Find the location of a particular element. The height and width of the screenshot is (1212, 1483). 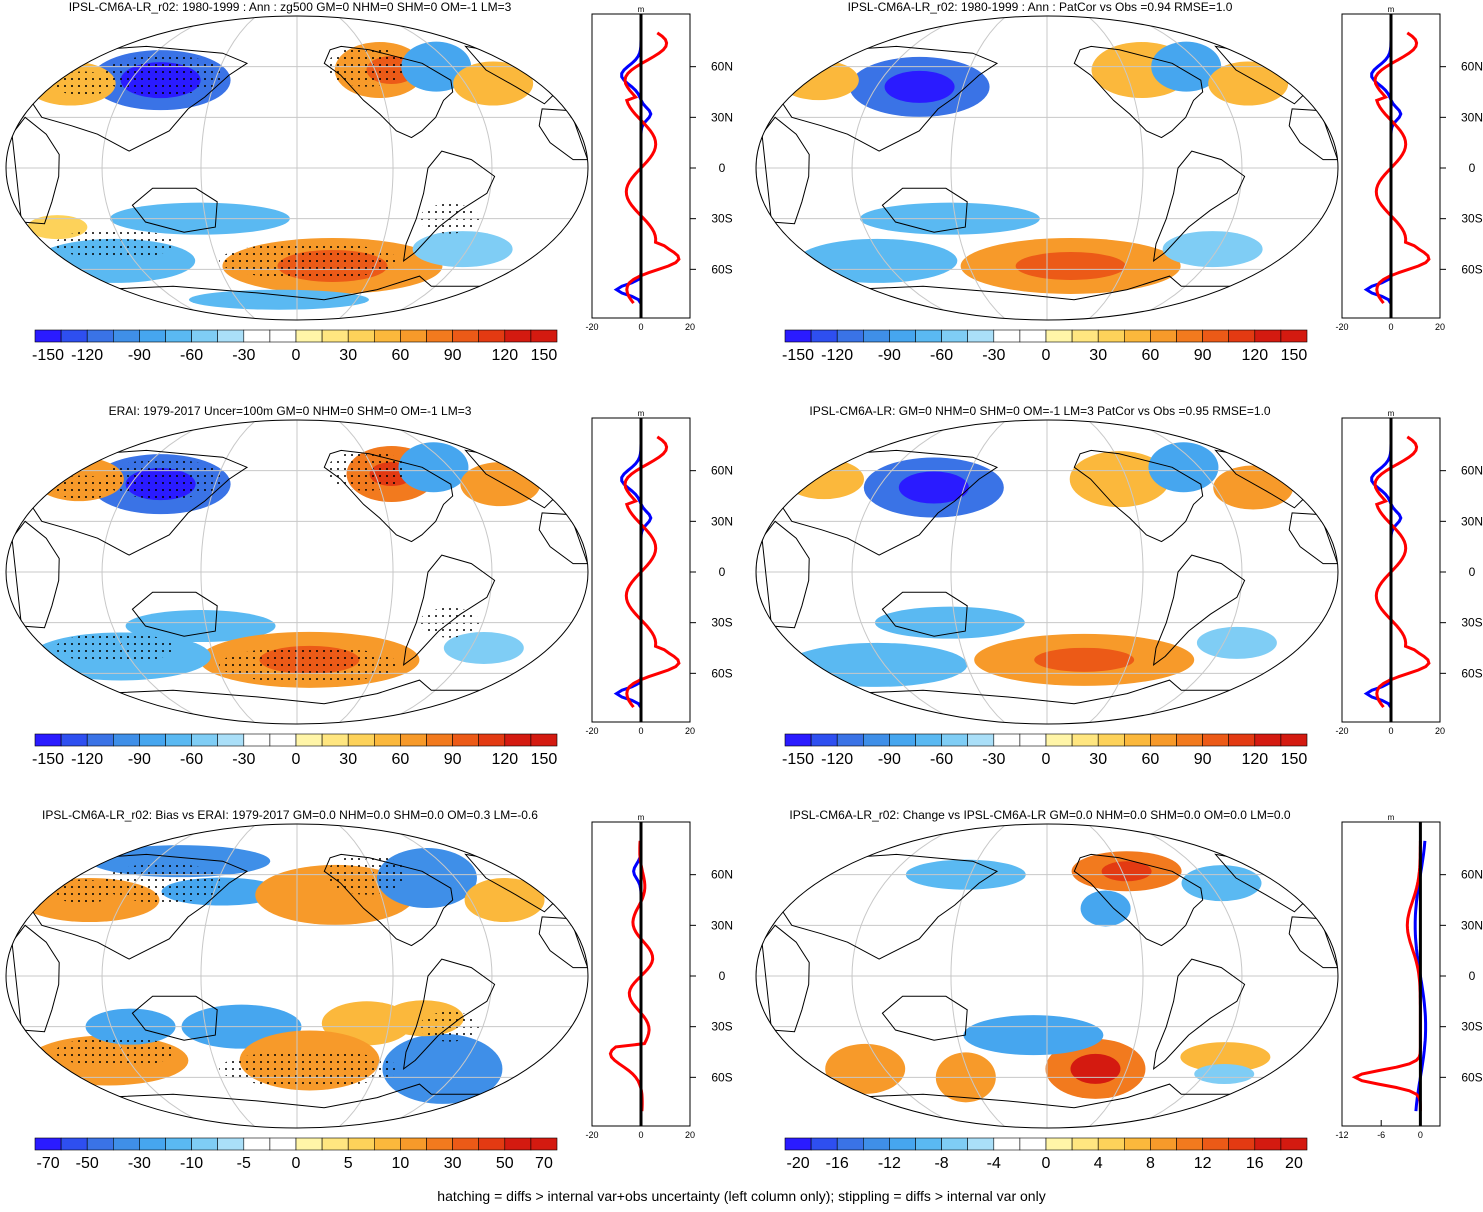

coastline-australia is located at coordinates (924, 614).